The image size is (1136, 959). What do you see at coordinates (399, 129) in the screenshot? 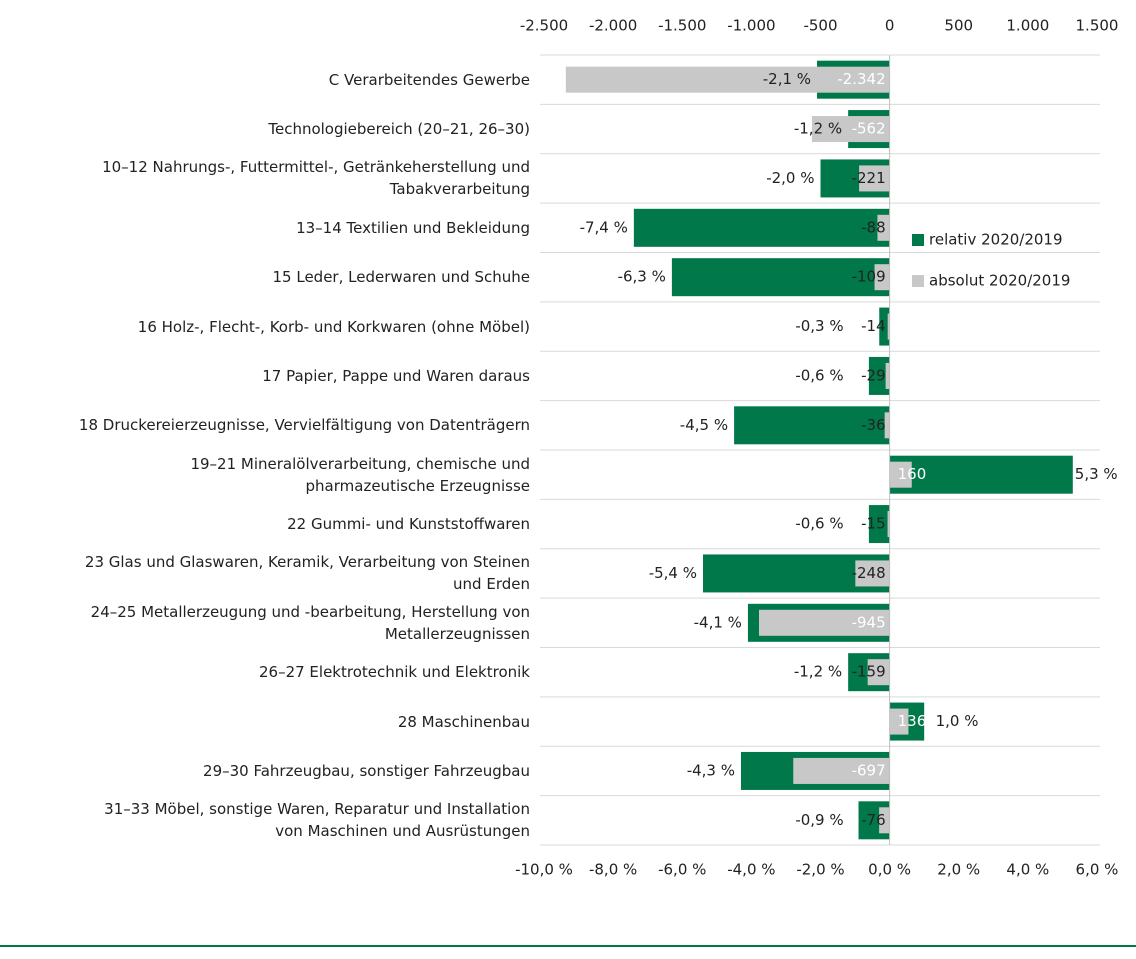
I see `category-label: Technologiebereich (20–21, 26–30)` at bounding box center [399, 129].